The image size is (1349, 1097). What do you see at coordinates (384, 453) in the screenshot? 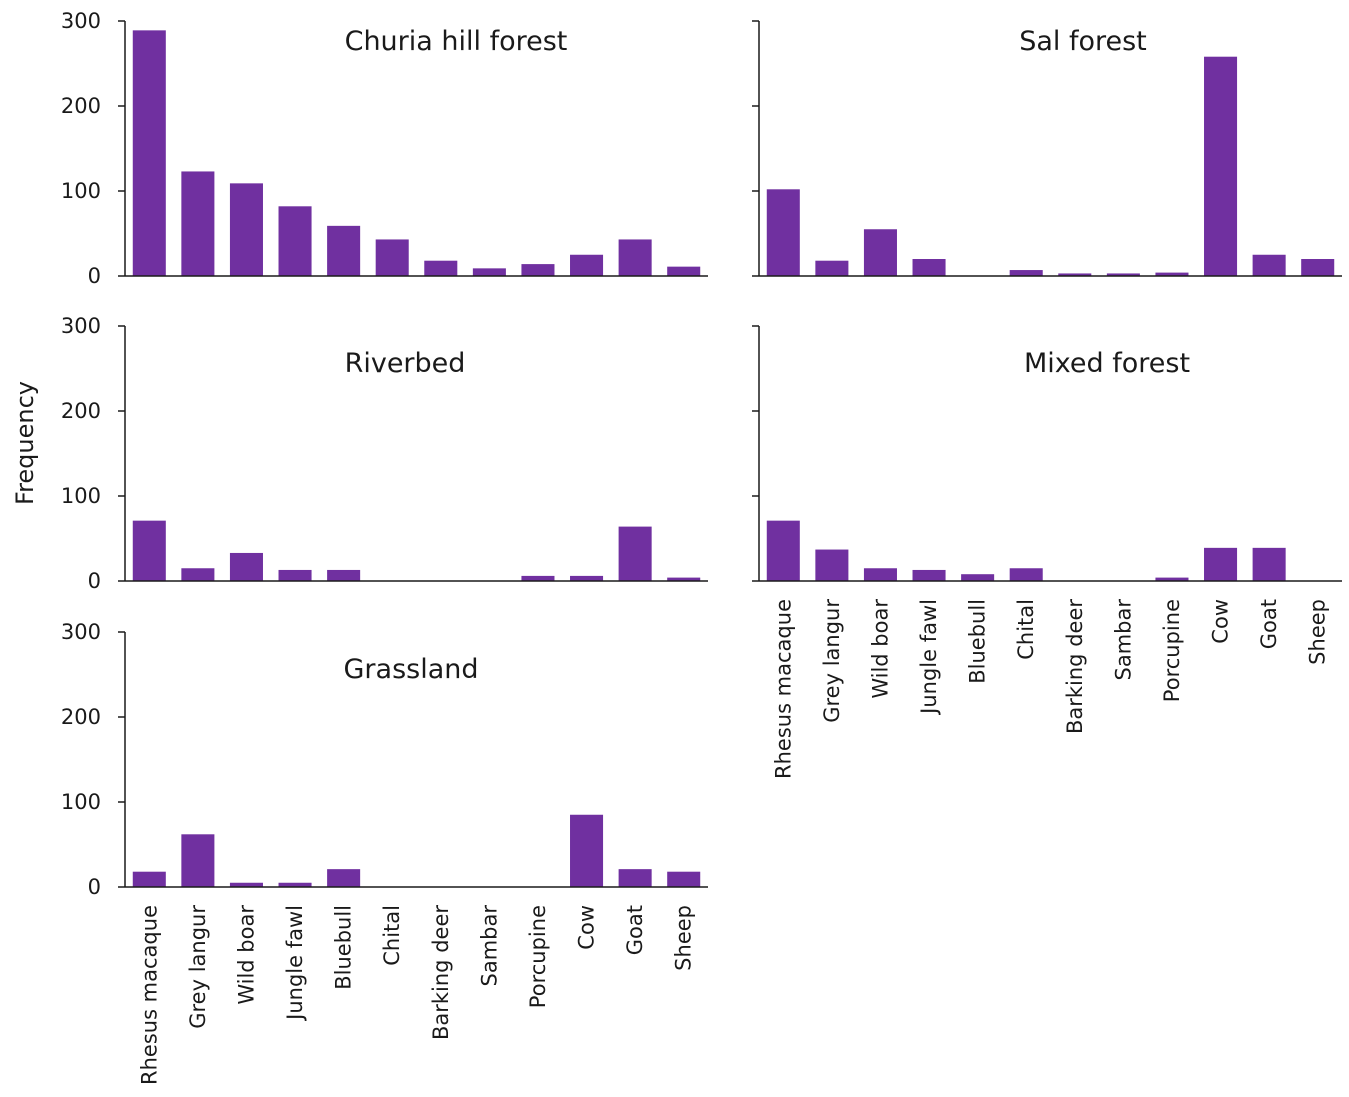
I see `panel: 0 100 200 300 Riverbed` at bounding box center [384, 453].